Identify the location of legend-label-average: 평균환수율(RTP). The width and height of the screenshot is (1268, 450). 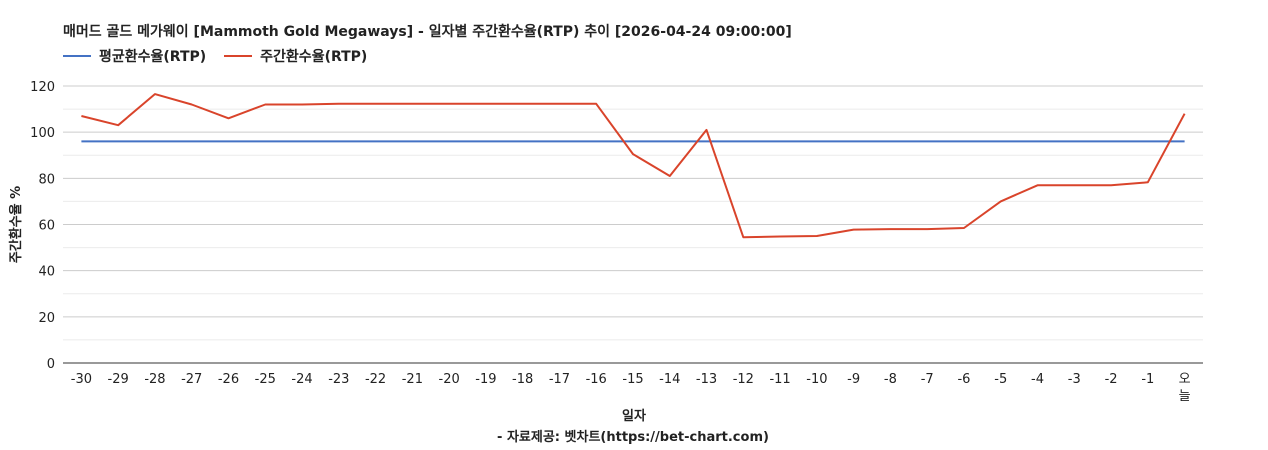
(153, 57).